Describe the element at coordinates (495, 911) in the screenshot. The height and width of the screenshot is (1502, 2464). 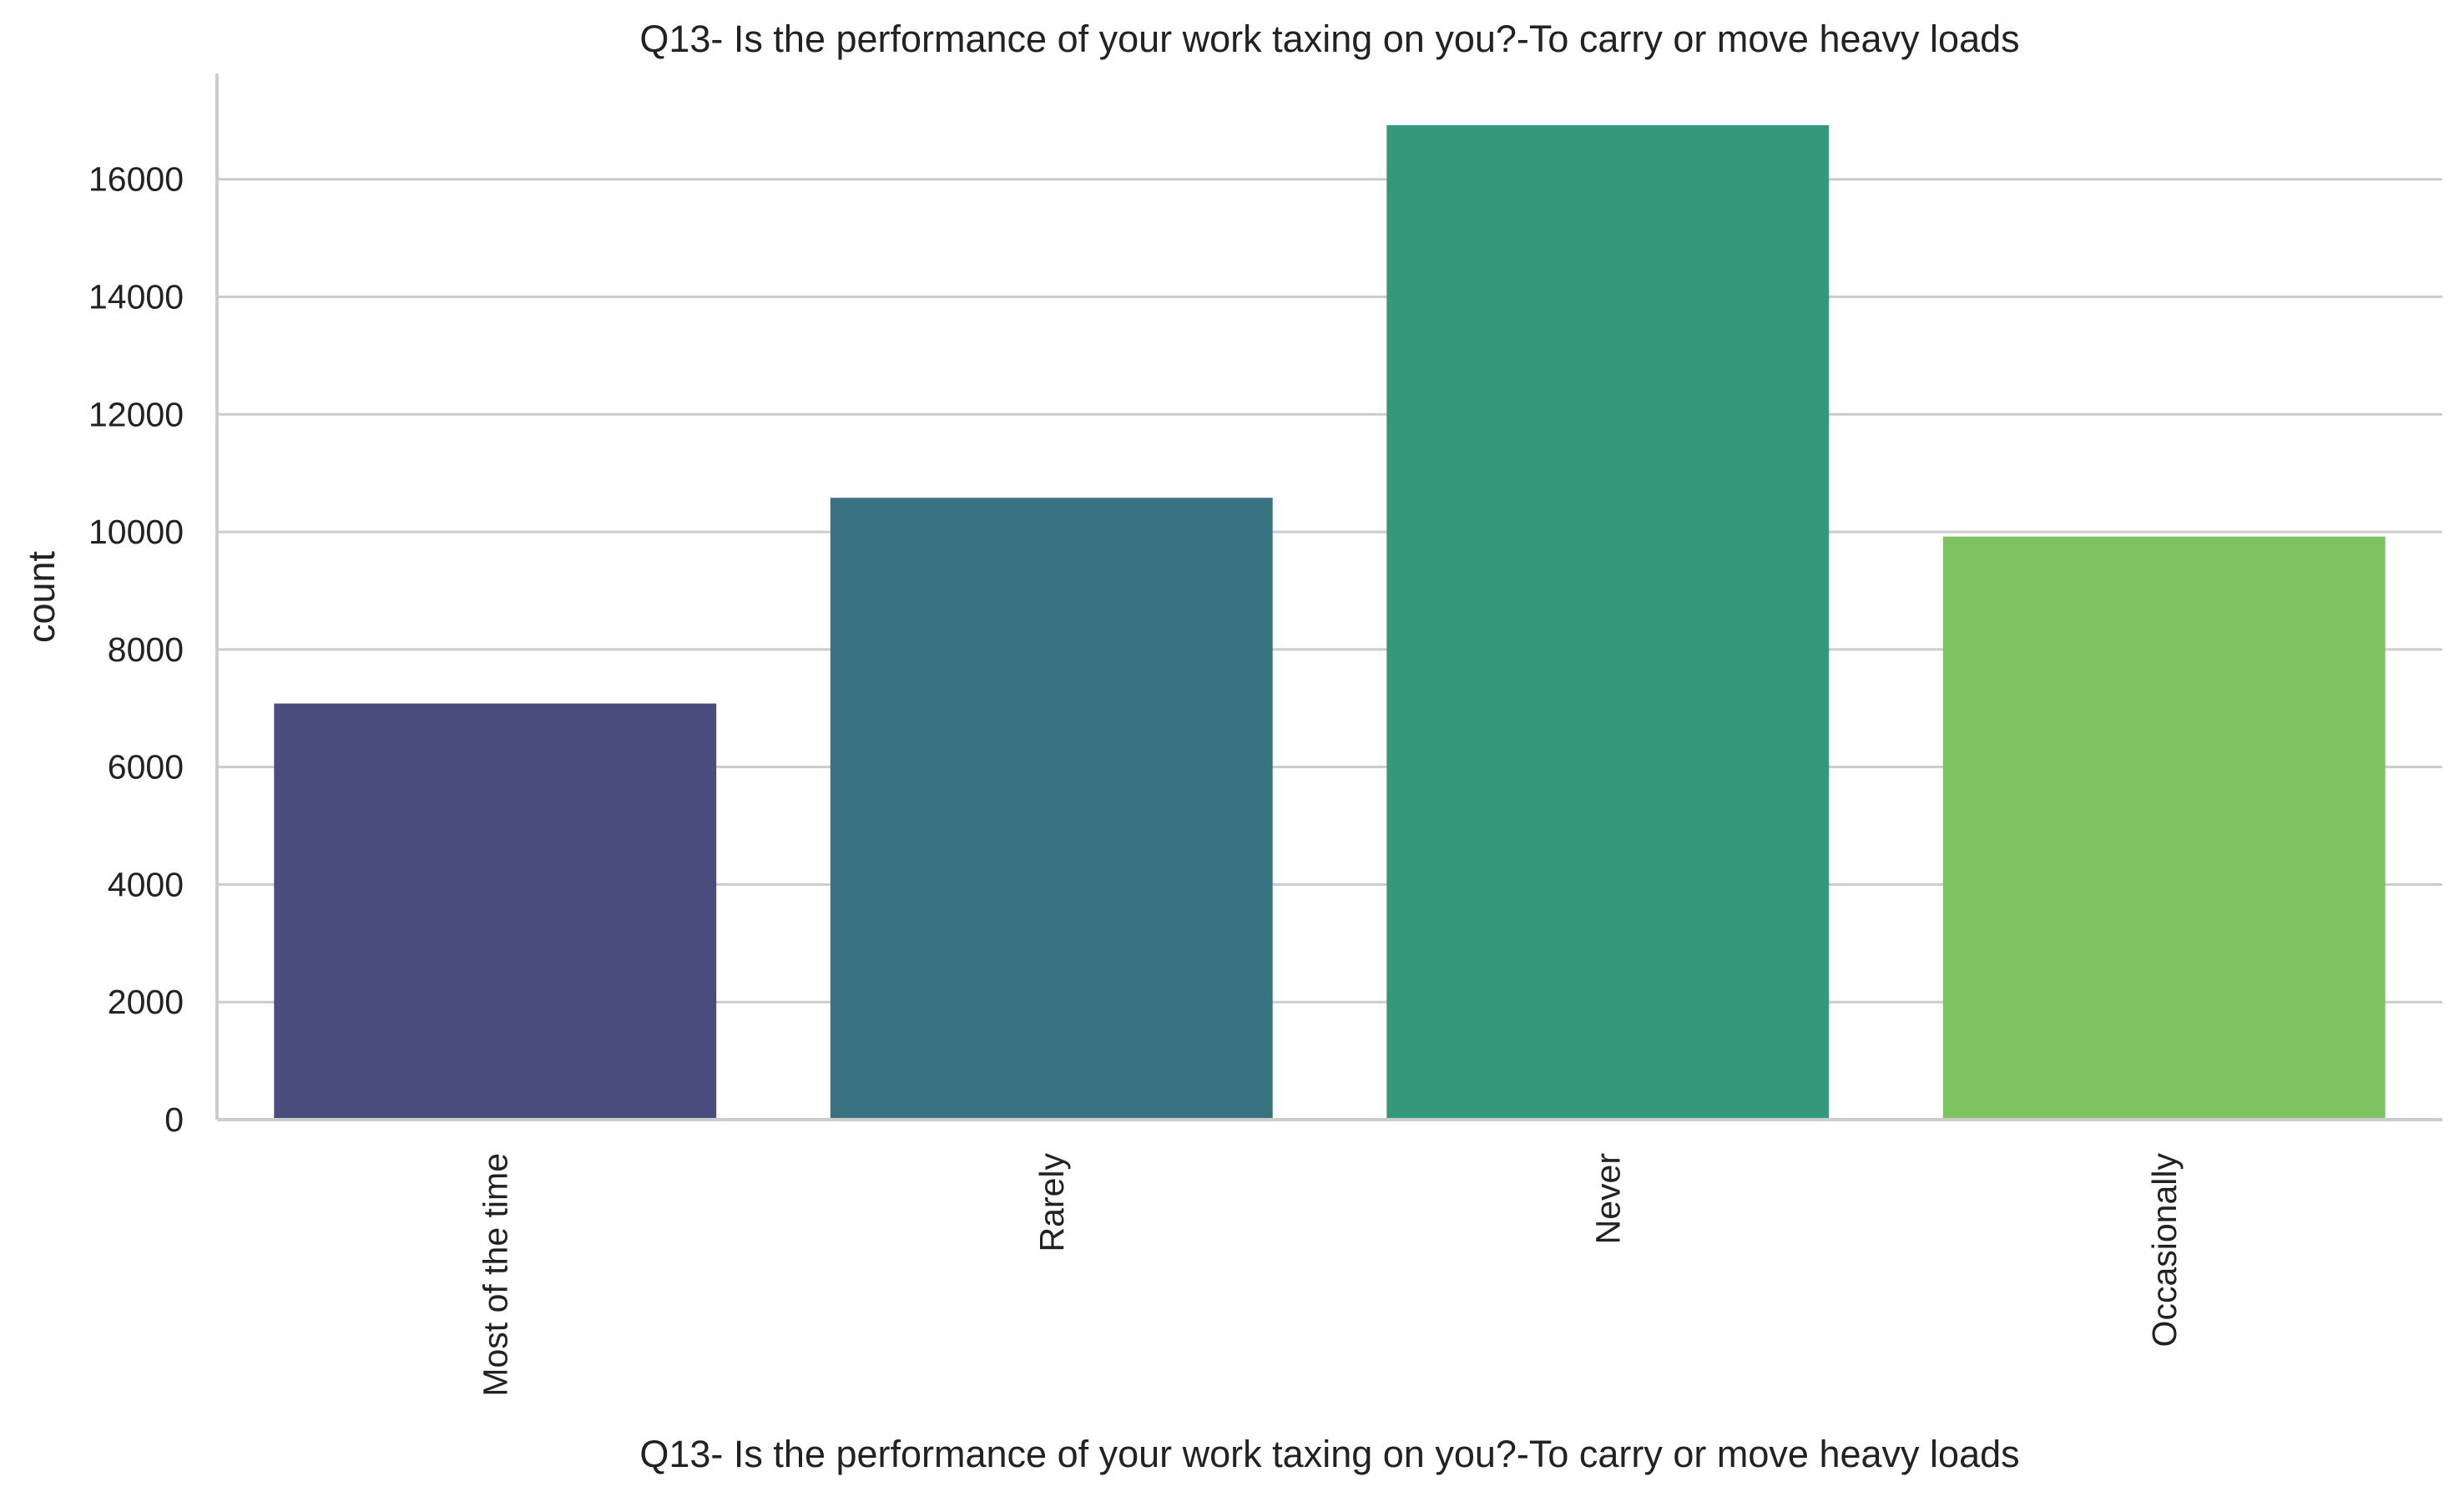
I see `bar-most-of-the-time` at that location.